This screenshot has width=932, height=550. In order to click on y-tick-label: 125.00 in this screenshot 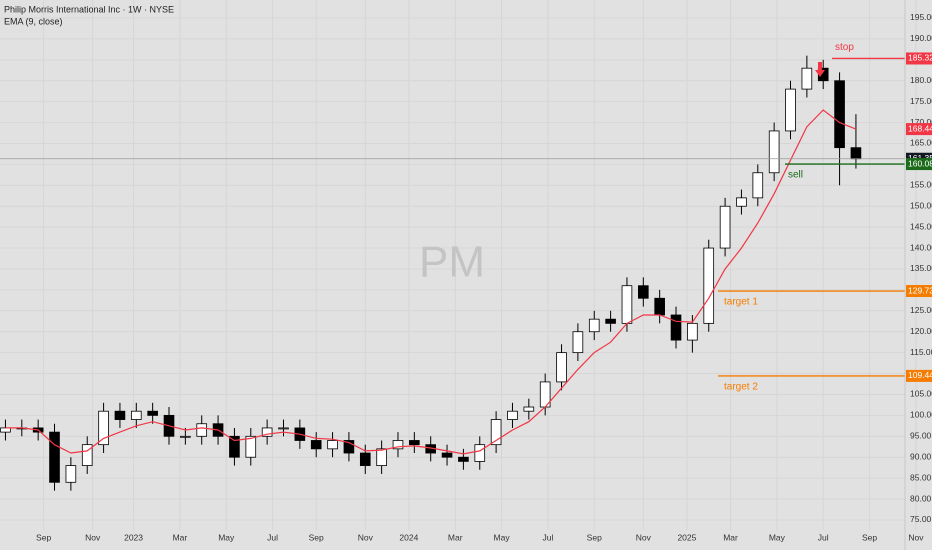, I will do `click(921, 310)`.